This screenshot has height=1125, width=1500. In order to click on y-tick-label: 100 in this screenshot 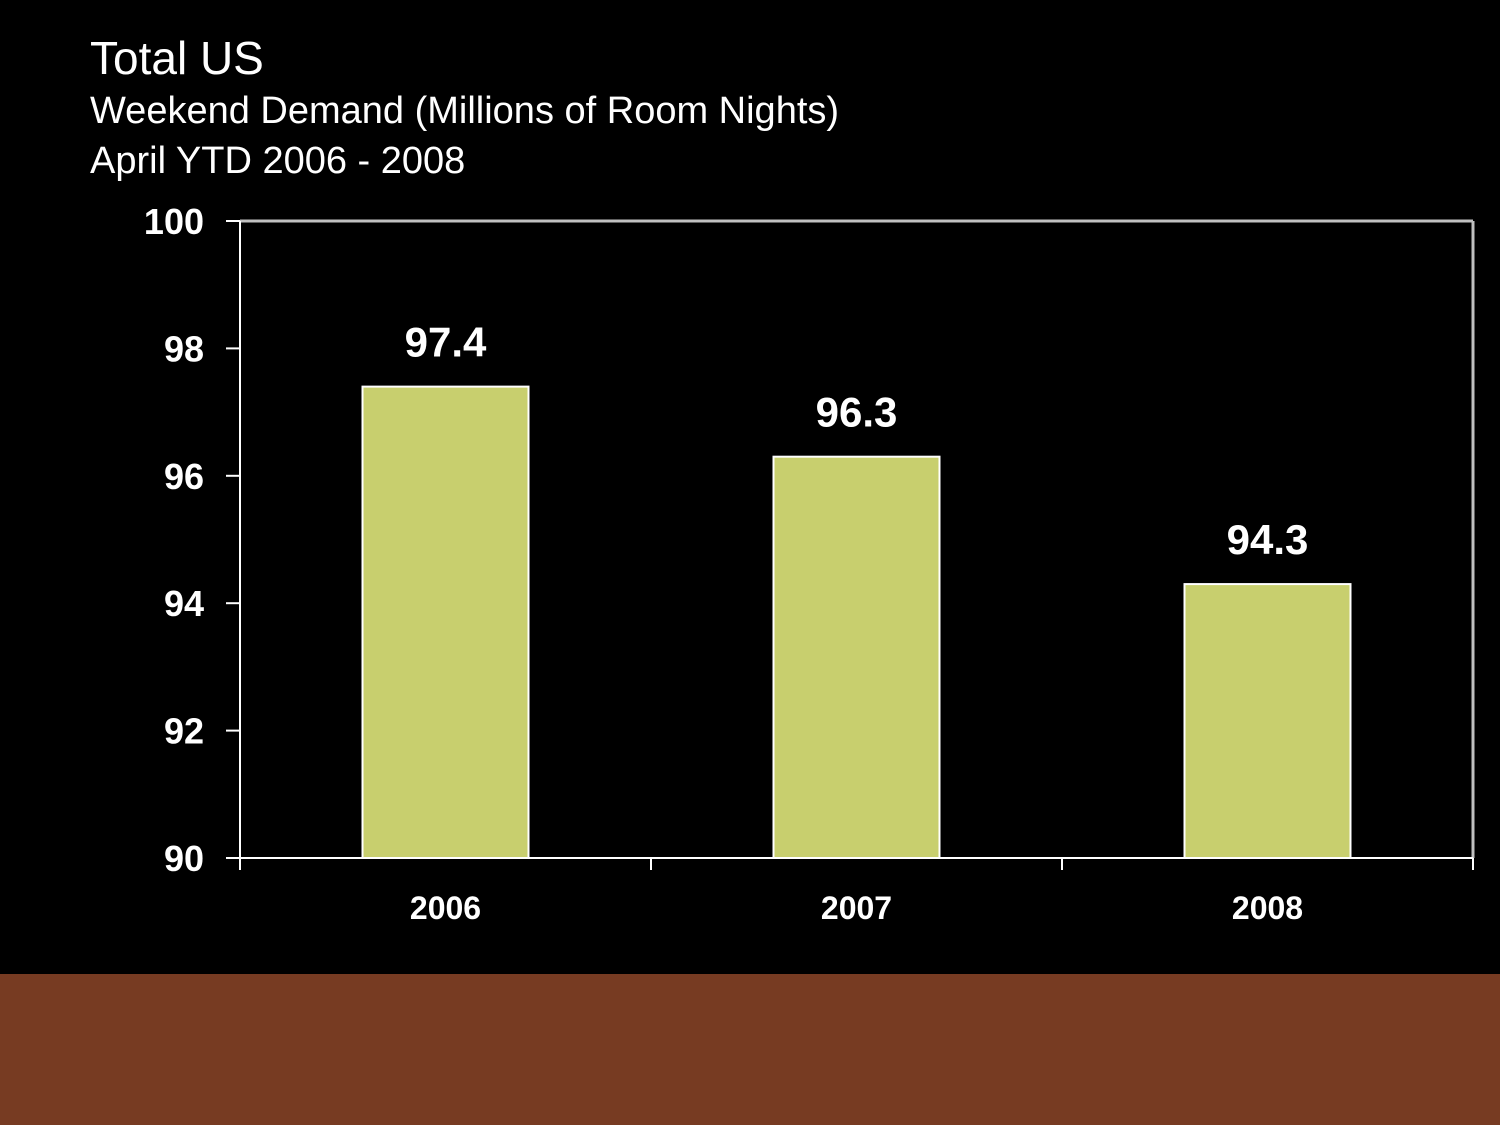, I will do `click(174, 221)`.